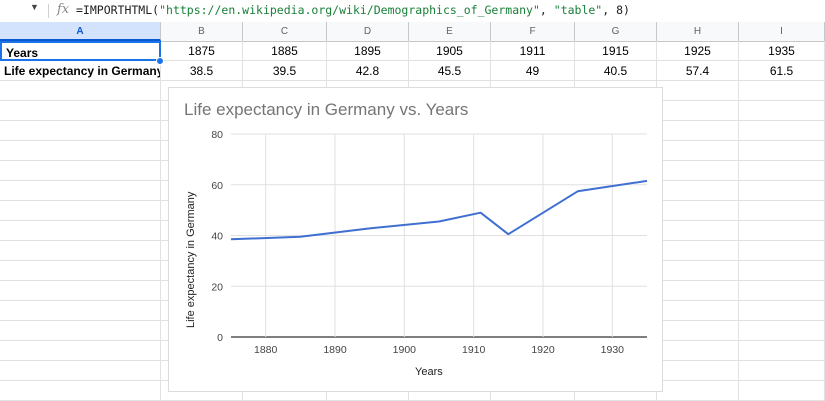  Describe the element at coordinates (285, 31) in the screenshot. I see `column-header-c: C` at that location.